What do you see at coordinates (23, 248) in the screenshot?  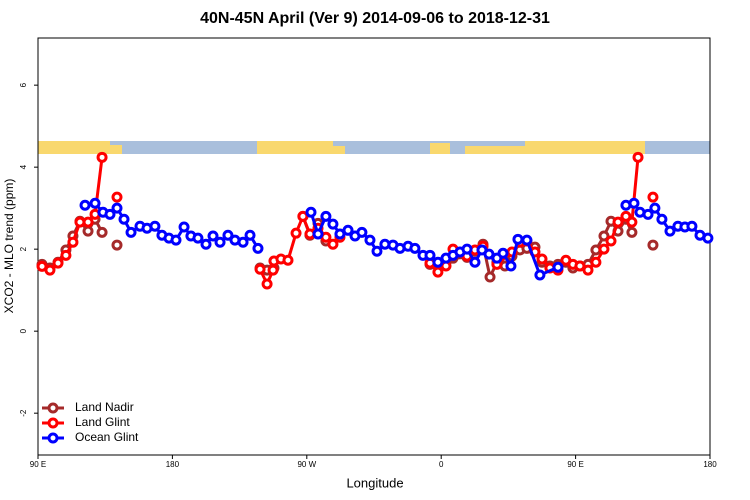 I see `y-tick-label: 2` at bounding box center [23, 248].